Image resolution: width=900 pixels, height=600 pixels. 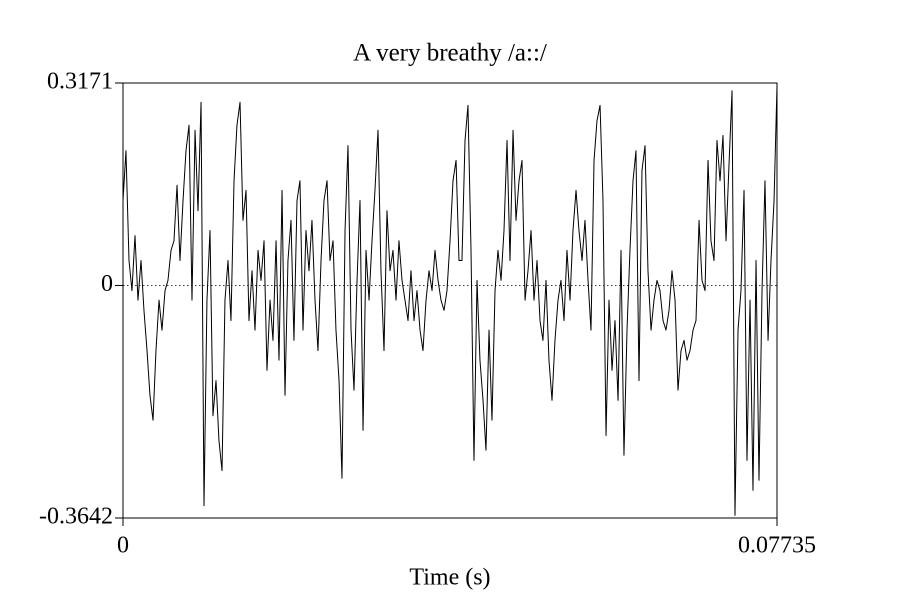 What do you see at coordinates (449, 578) in the screenshot?
I see `x-axis-label: Time (s)` at bounding box center [449, 578].